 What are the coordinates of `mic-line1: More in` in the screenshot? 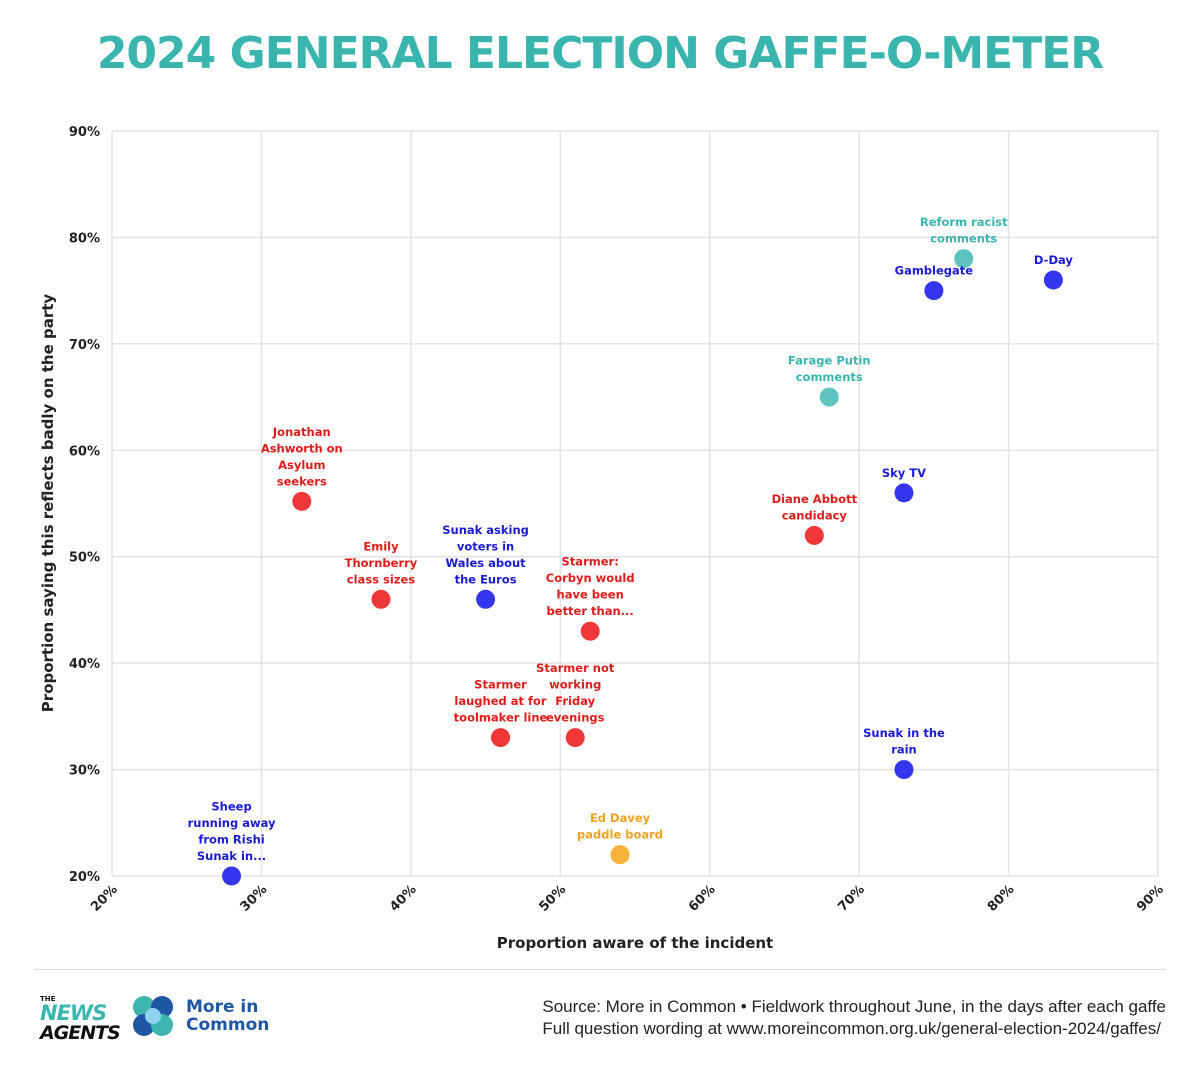 It's located at (222, 1007).